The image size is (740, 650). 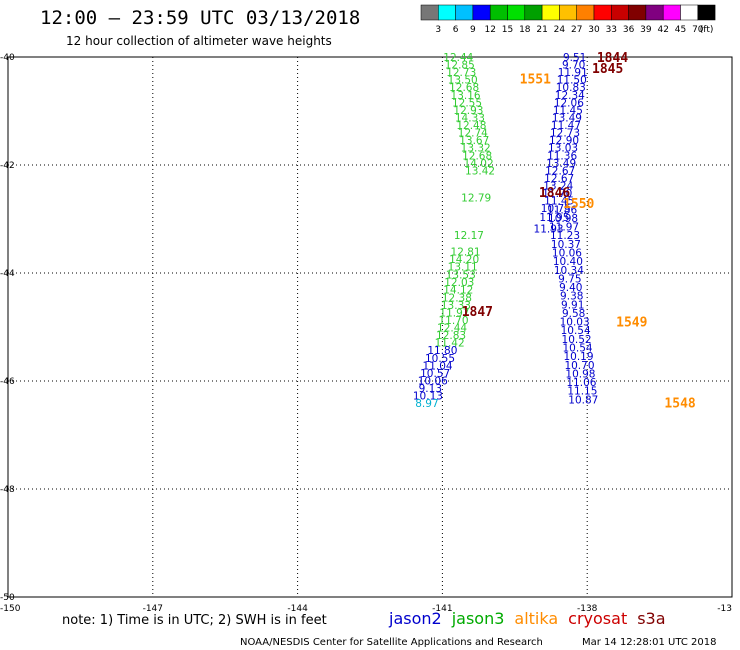 I want to click on jason2-wave-height: 10.70, so click(x=579, y=366).